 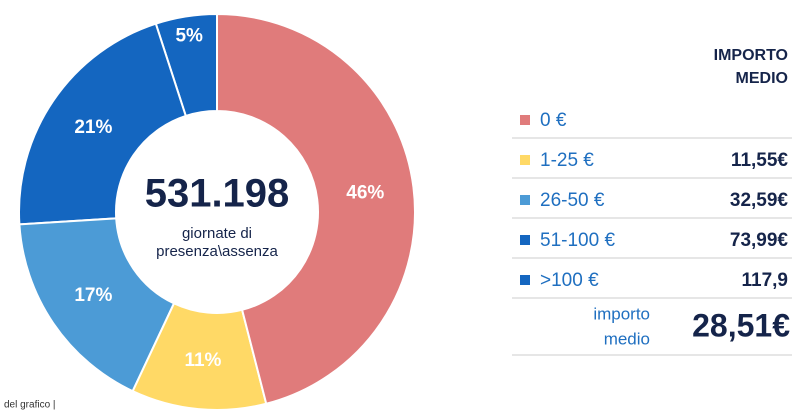 I want to click on amount-header: MEDIO, so click(x=762, y=78).